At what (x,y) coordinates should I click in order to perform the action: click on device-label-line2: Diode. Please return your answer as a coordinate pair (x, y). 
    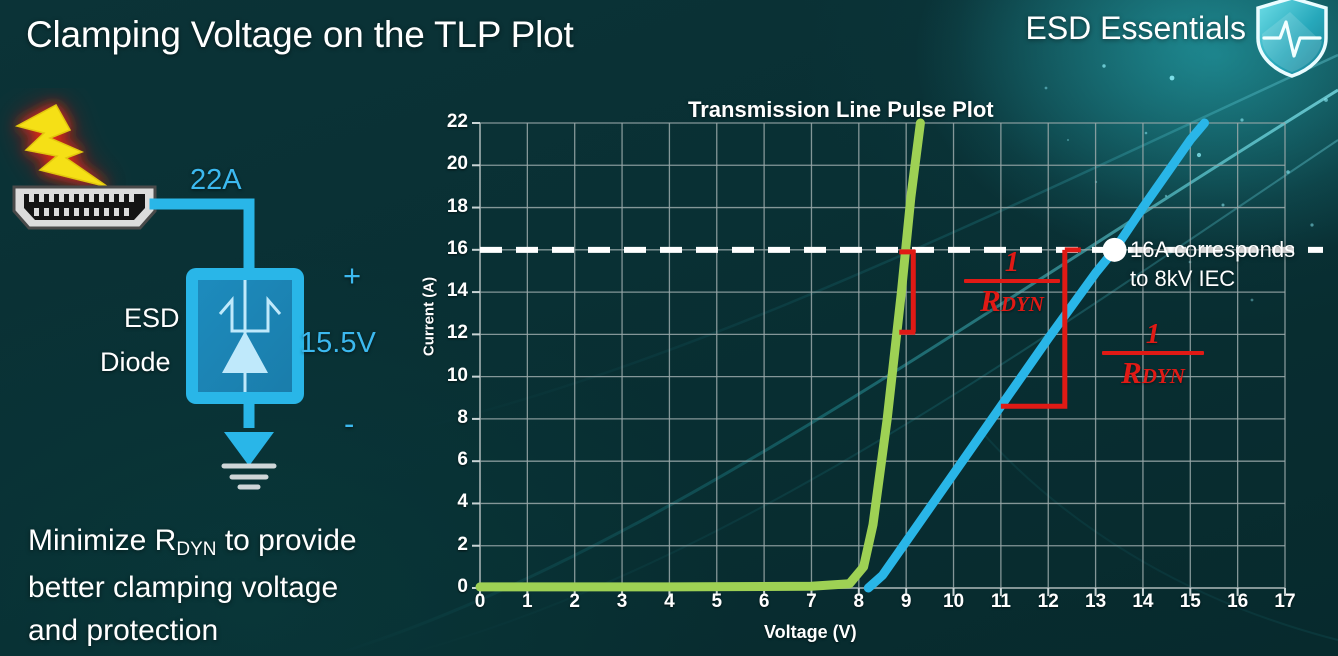
    Looking at the image, I should click on (135, 362).